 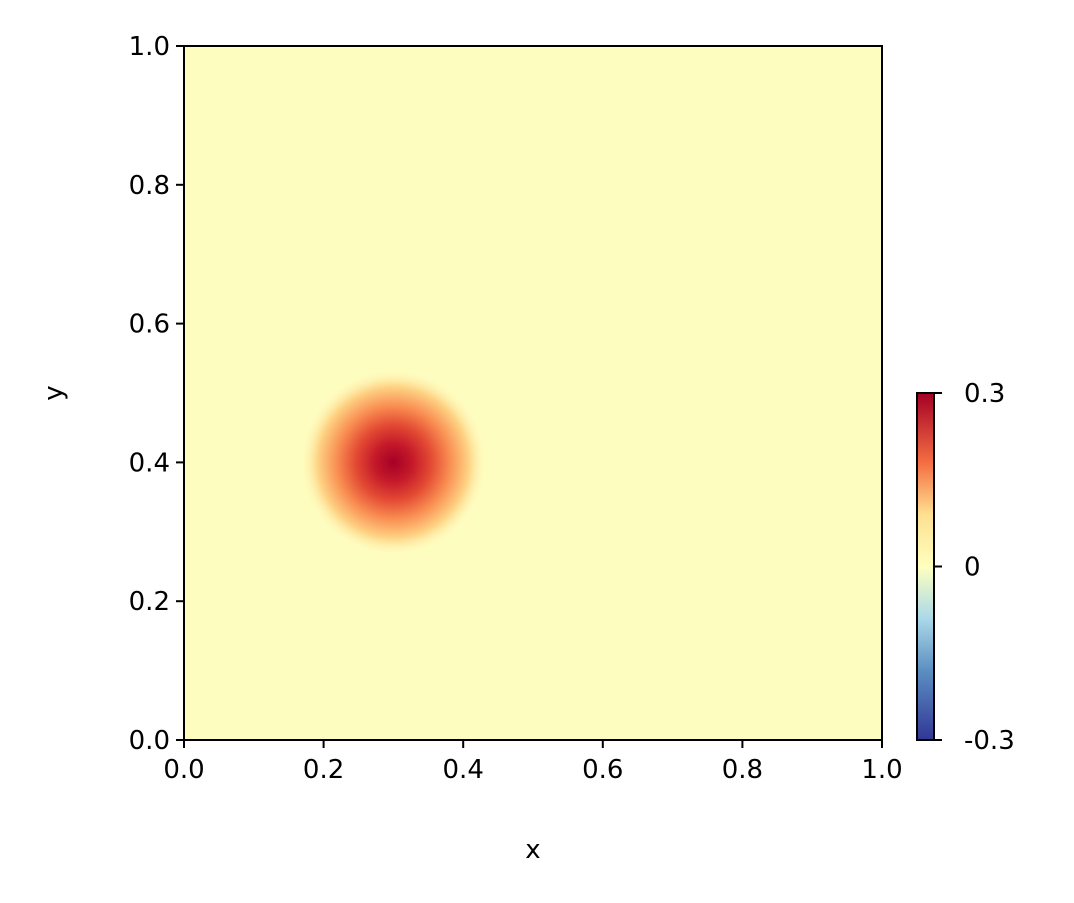 What do you see at coordinates (149, 463) in the screenshot?
I see `y-tick-label: 0.4` at bounding box center [149, 463].